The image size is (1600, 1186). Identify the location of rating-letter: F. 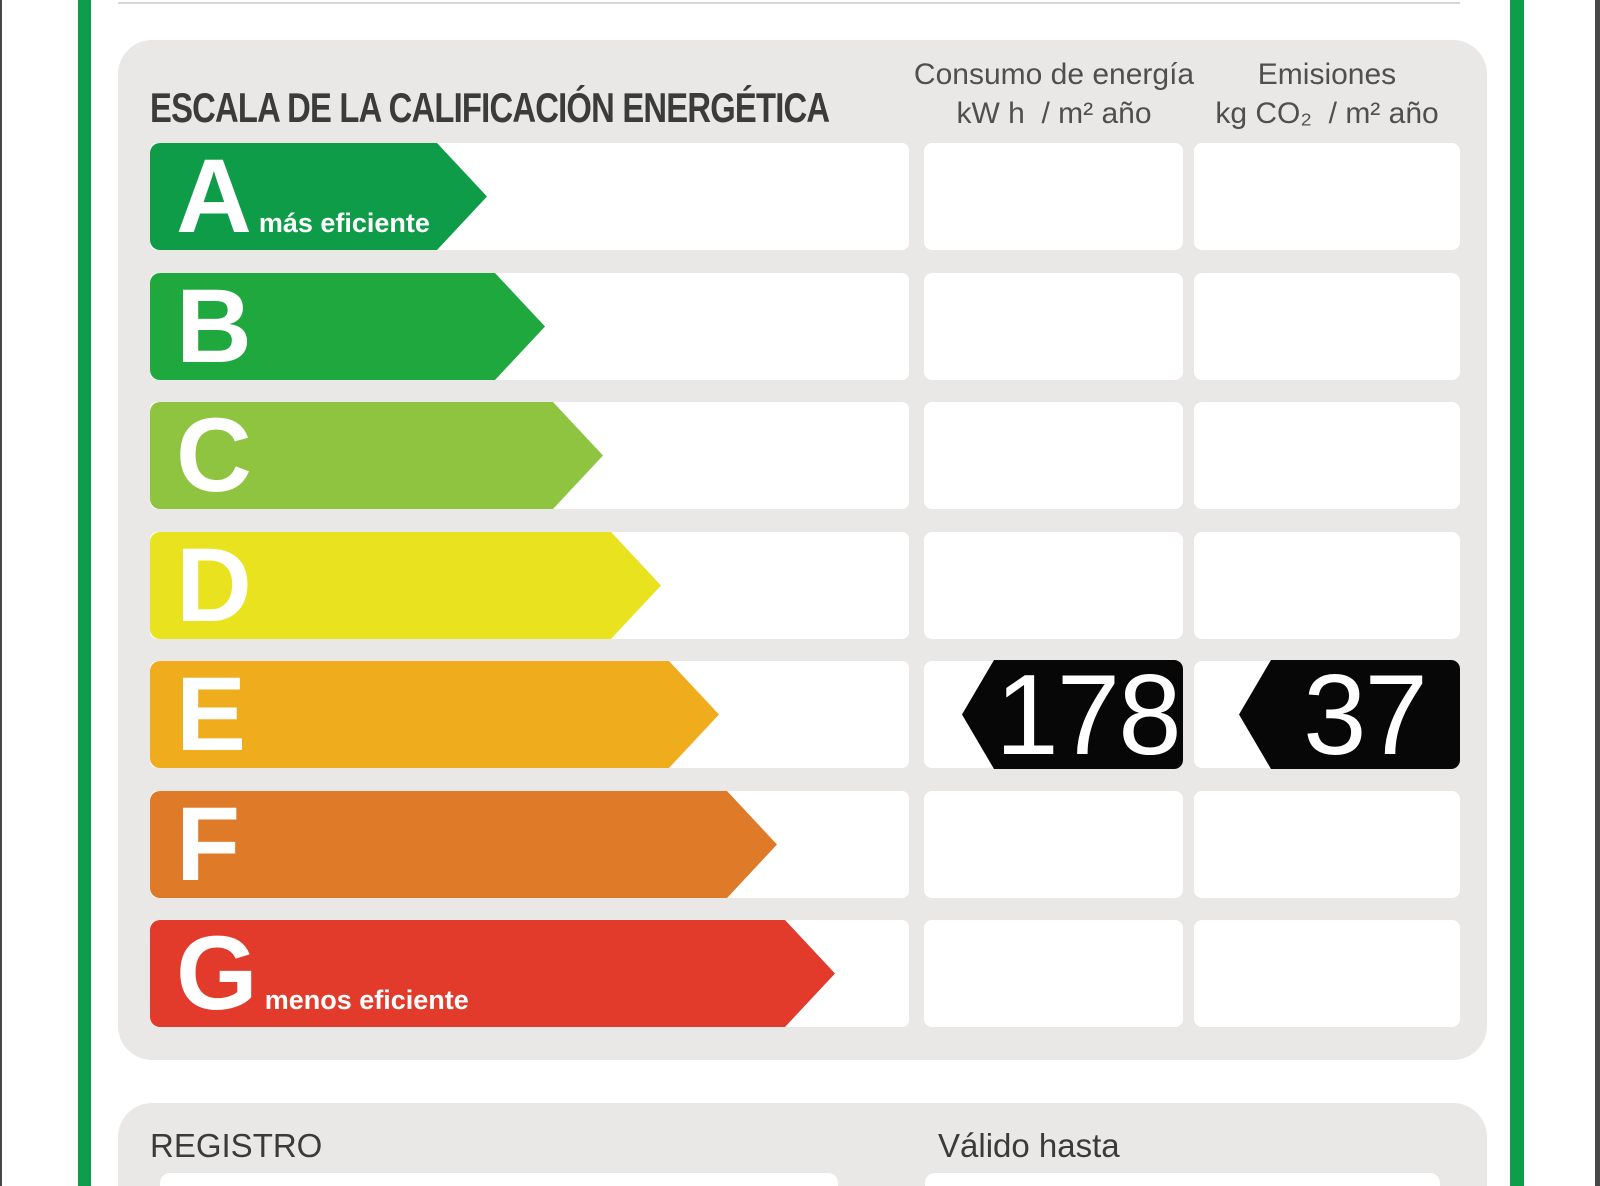
(208, 844).